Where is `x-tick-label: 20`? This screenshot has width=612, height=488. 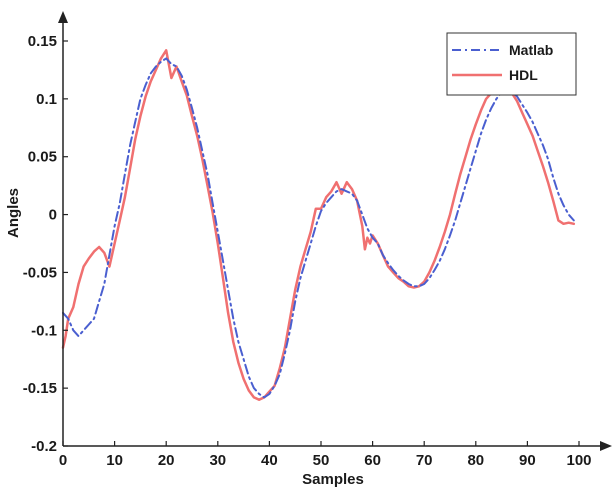
x-tick-label: 20 is located at coordinates (166, 460).